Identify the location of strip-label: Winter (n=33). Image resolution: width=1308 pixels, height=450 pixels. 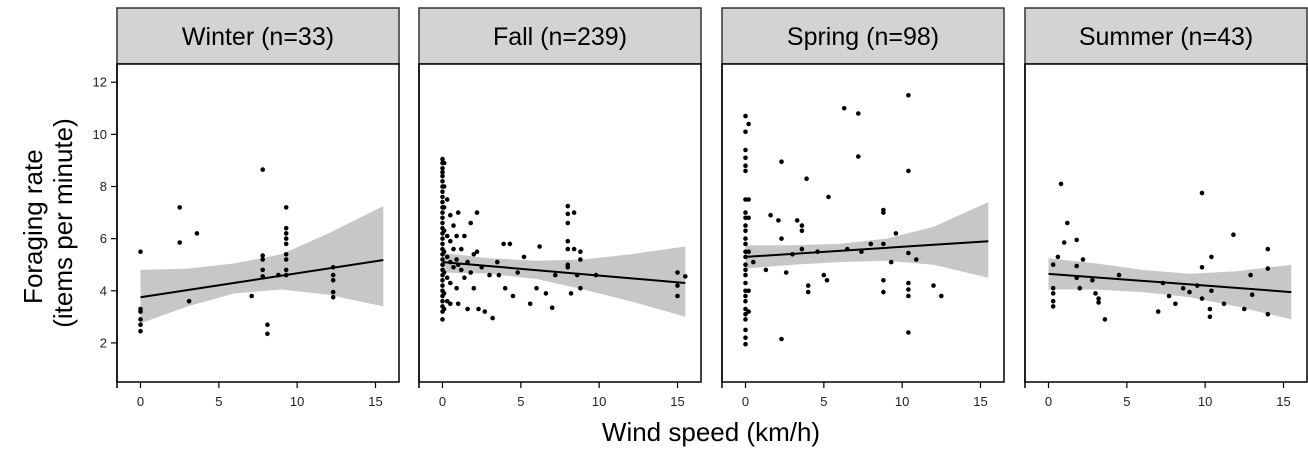
(258, 37).